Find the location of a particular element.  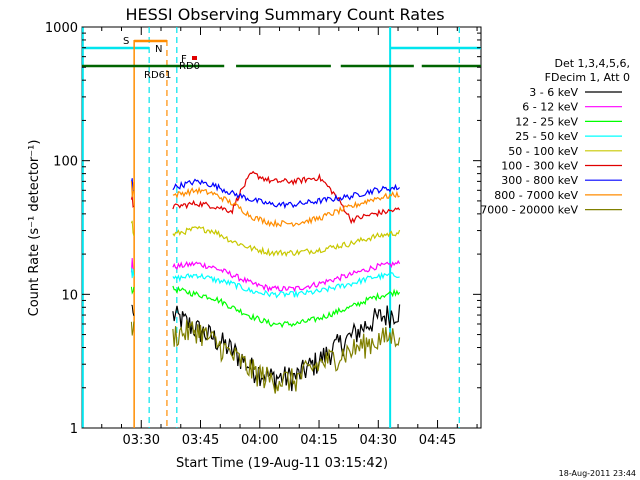

legend-label: 6 - 12 keV is located at coordinates (550, 107).